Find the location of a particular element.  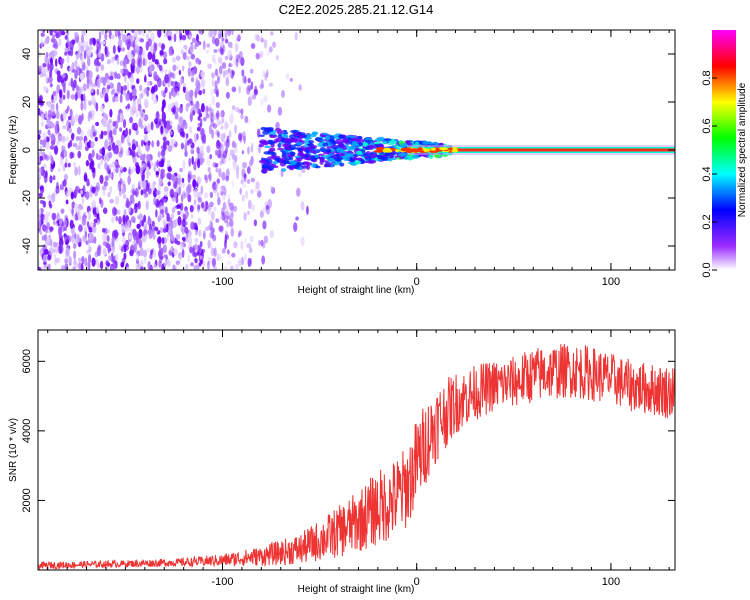

colorbar-tick-label: 0.8 is located at coordinates (707, 77).